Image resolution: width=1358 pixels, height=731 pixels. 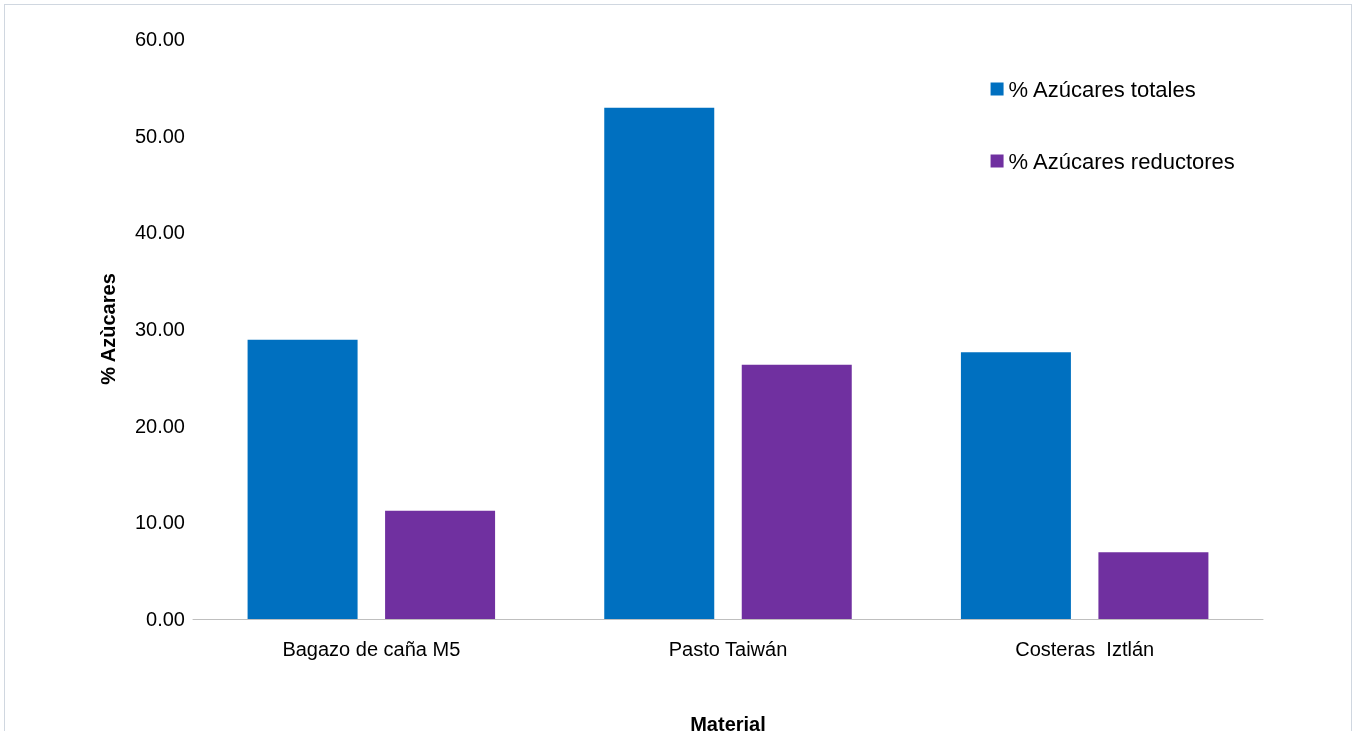 What do you see at coordinates (159, 425) in the screenshot?
I see `y-tick-label: 20.00` at bounding box center [159, 425].